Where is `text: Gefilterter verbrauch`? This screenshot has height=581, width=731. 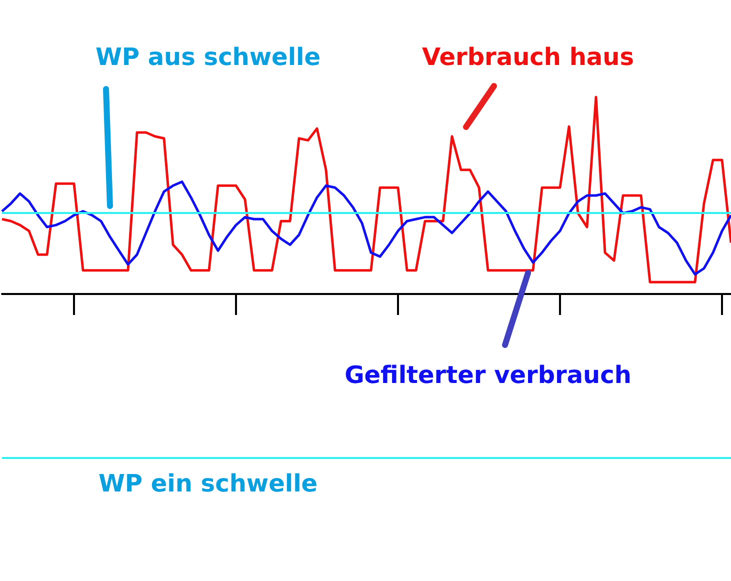 text: Gefilterter verbrauch is located at coordinates (488, 375).